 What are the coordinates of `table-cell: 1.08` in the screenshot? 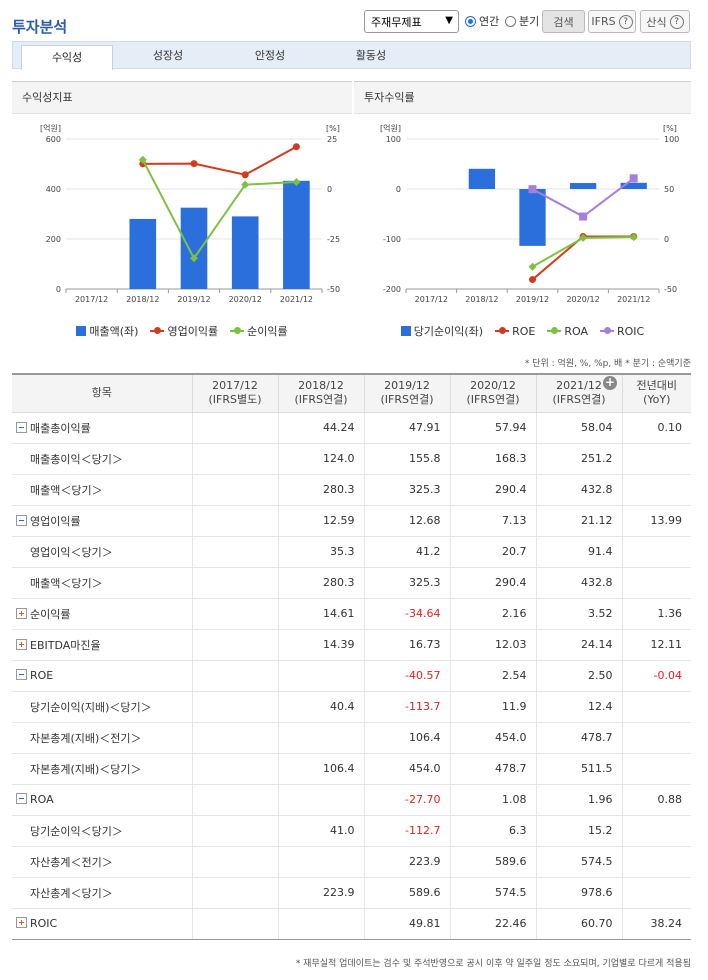 It's located at (493, 800).